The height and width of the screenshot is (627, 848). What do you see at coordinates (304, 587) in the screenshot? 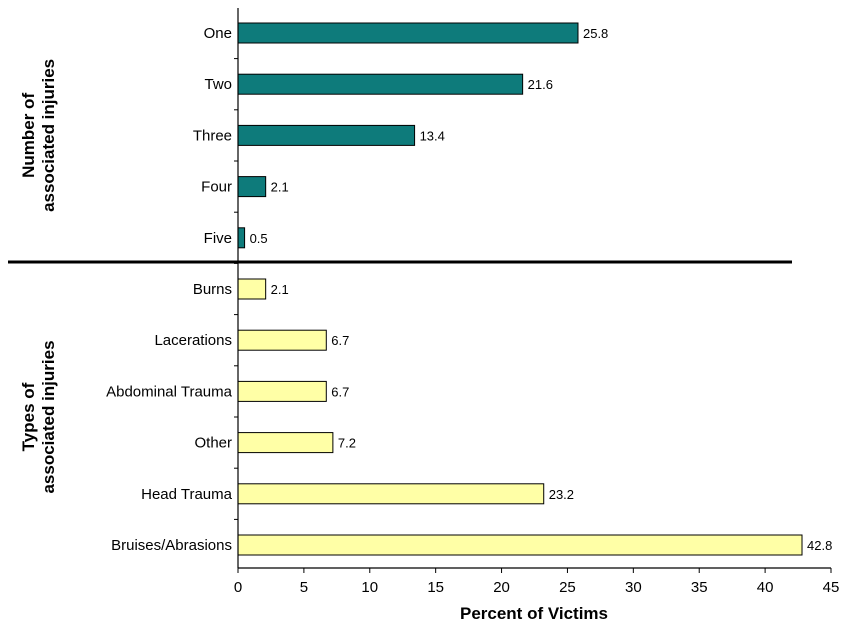
I see `x-tick-label: 5` at bounding box center [304, 587].